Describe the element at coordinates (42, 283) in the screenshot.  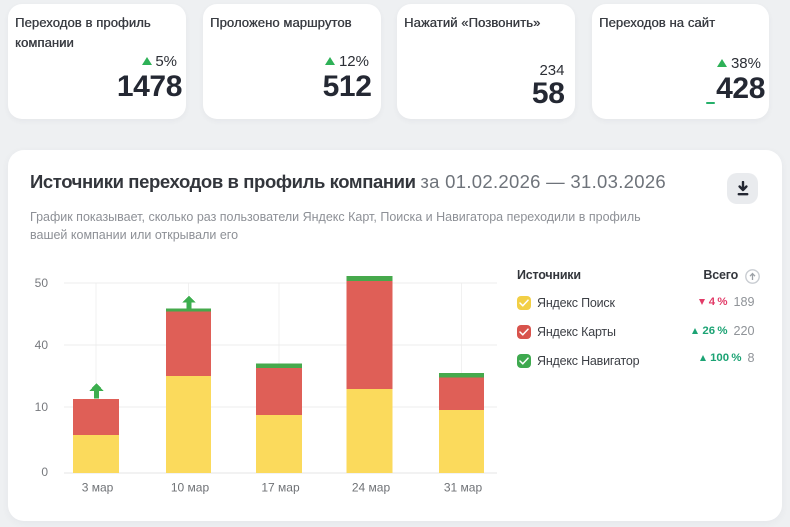
I see `svg-text: 50` at that location.